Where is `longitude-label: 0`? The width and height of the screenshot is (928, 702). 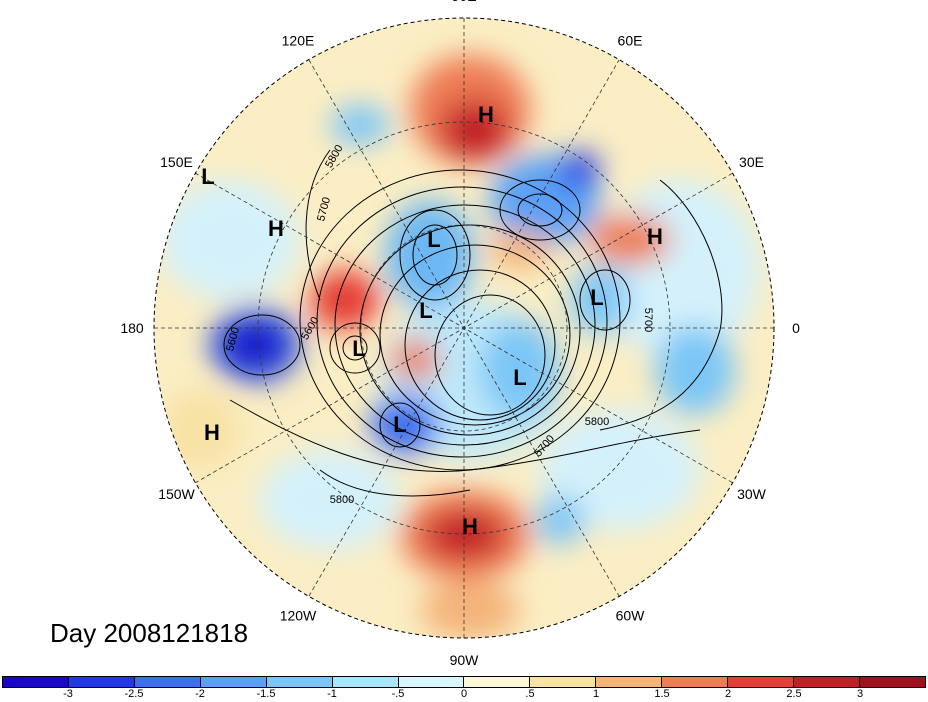
longitude-label: 0 is located at coordinates (796, 328).